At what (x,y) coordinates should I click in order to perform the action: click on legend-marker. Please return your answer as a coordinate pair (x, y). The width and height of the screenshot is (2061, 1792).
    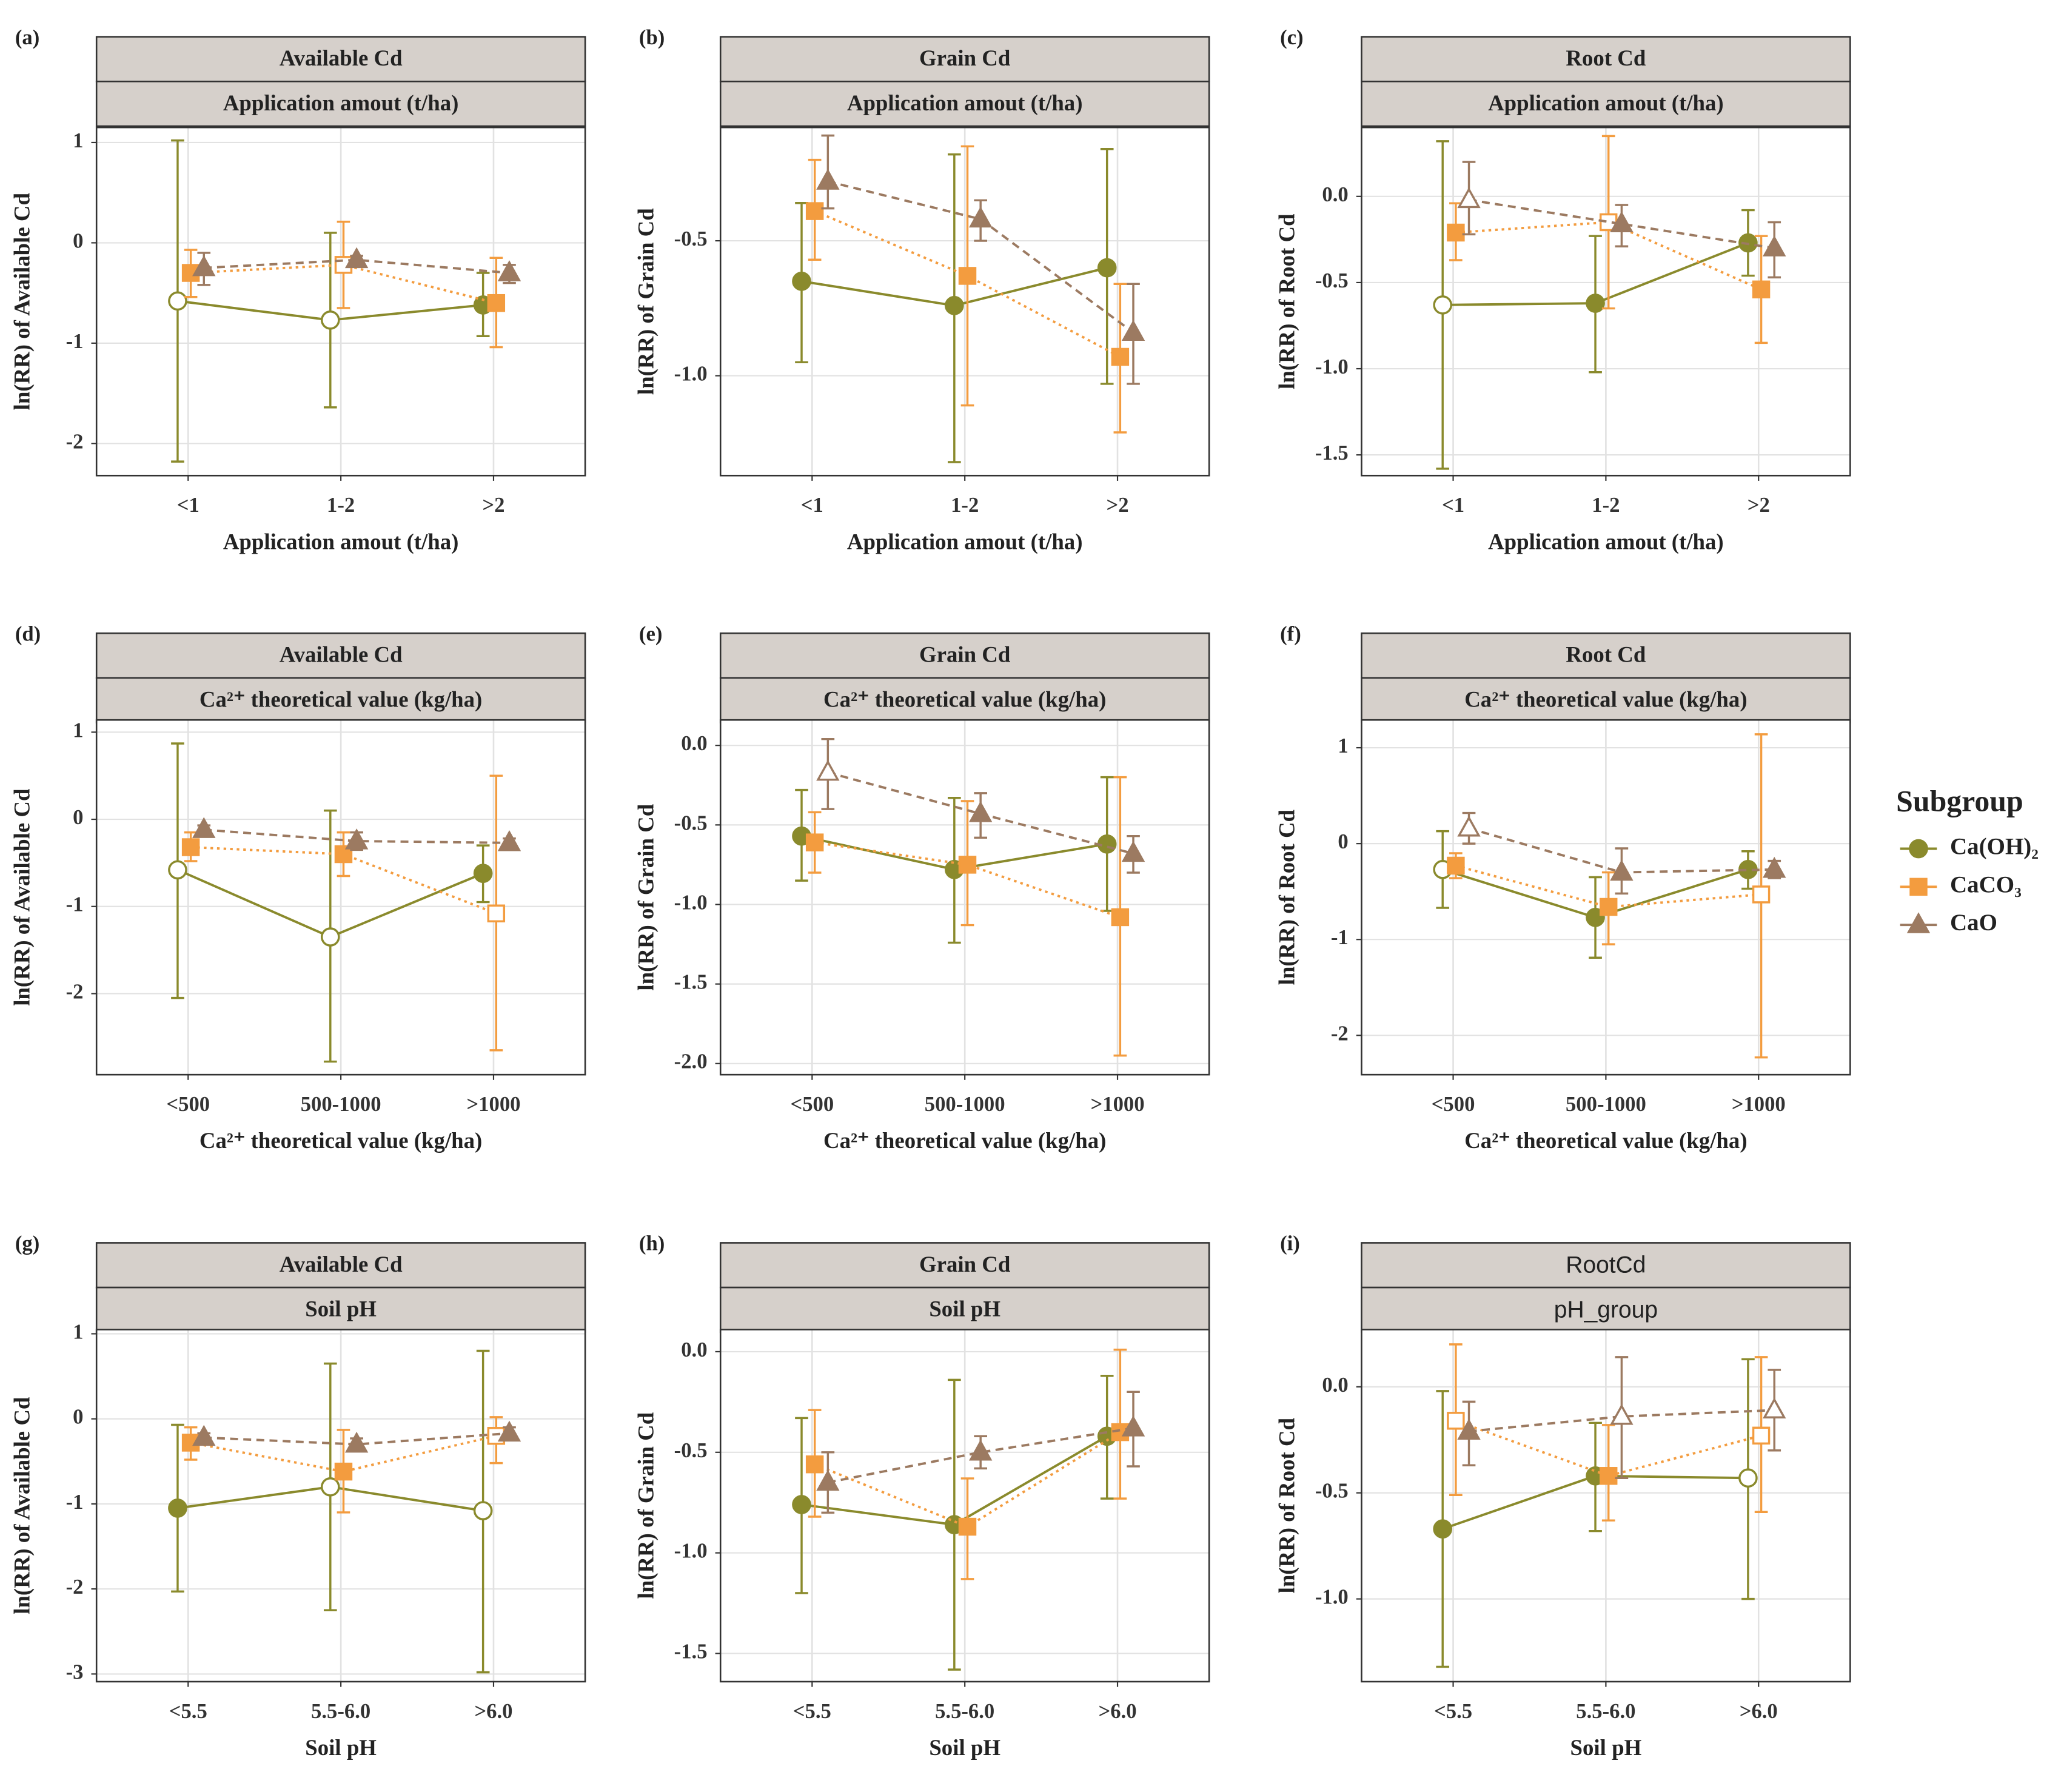
    Looking at the image, I should click on (1918, 849).